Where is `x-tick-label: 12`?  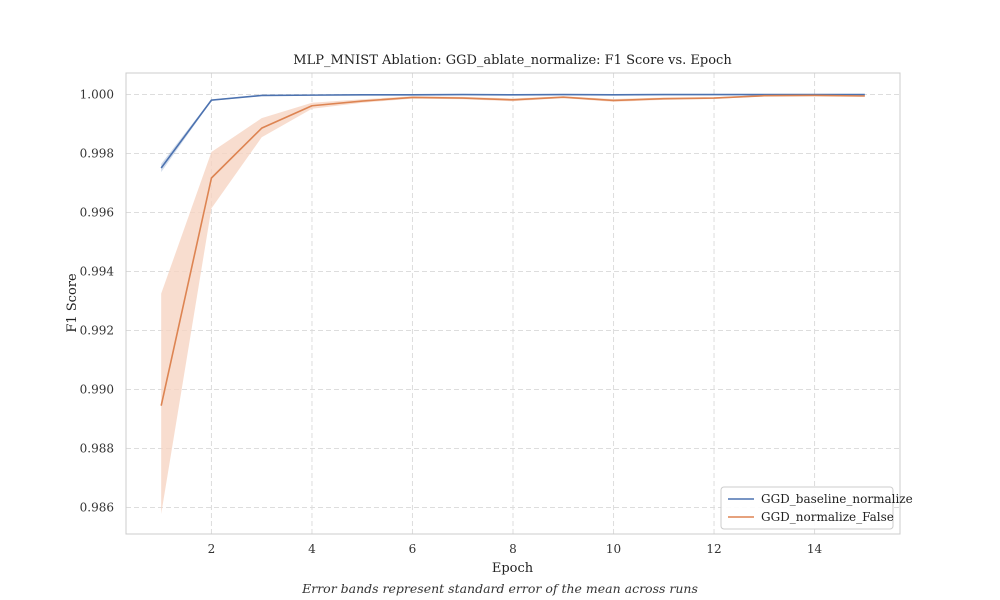 x-tick-label: 12 is located at coordinates (713, 549).